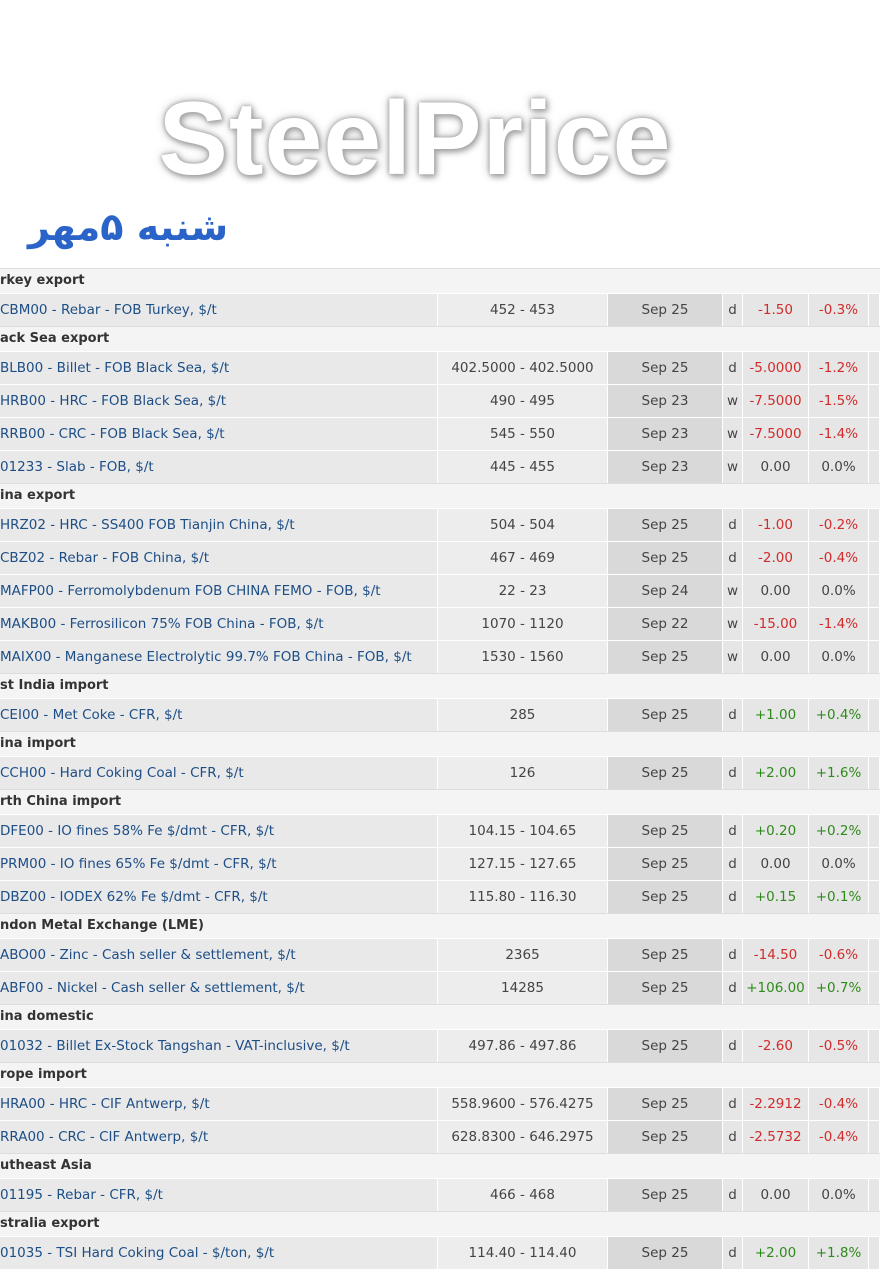 This screenshot has height=1280, width=880. Describe the element at coordinates (219, 368) in the screenshot. I see `product: BLB00 - Billet - FOB Black Sea, $/t` at that location.